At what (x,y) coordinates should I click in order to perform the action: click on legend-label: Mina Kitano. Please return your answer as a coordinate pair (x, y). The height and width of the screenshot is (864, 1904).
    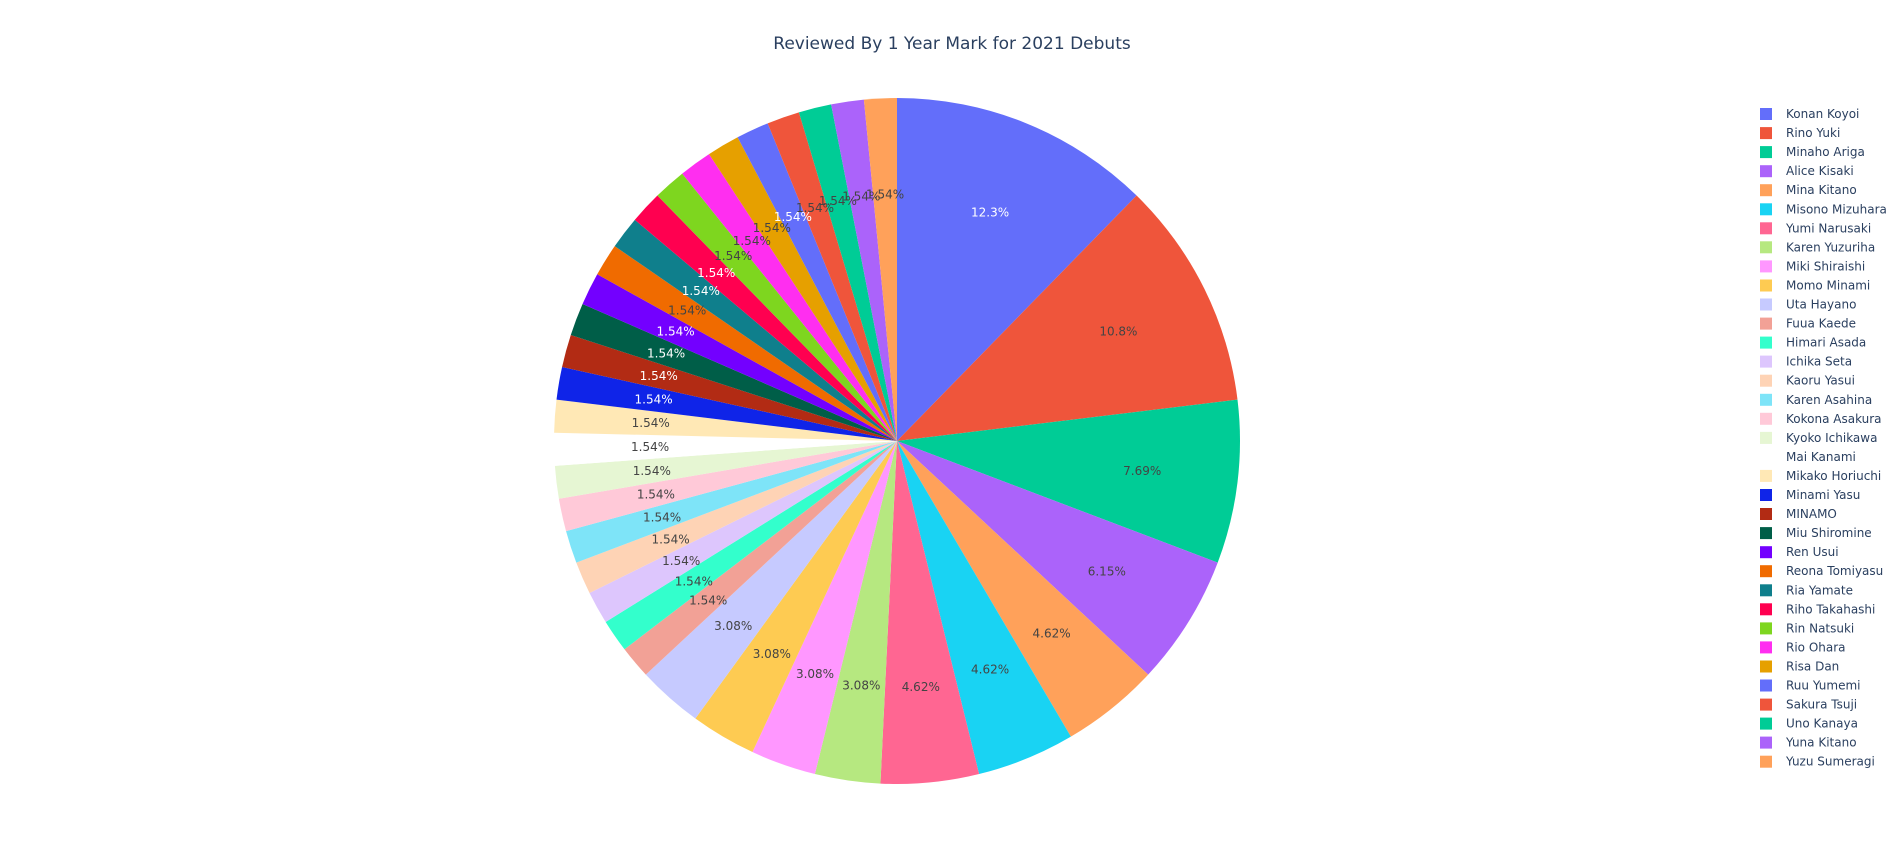
    Looking at the image, I should click on (1821, 190).